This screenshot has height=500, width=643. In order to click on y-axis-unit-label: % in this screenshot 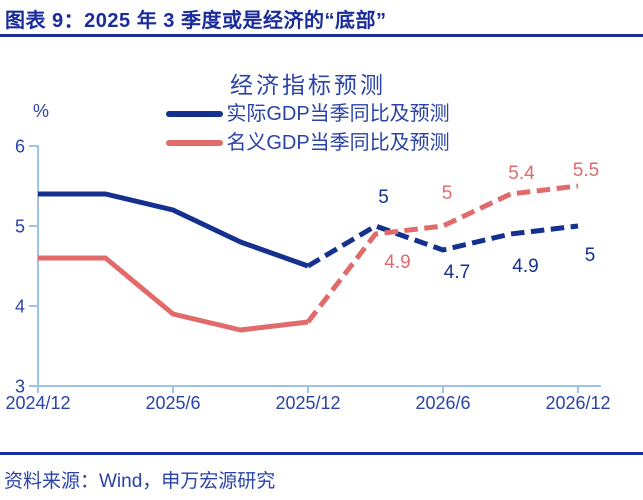, I will do `click(41, 111)`.